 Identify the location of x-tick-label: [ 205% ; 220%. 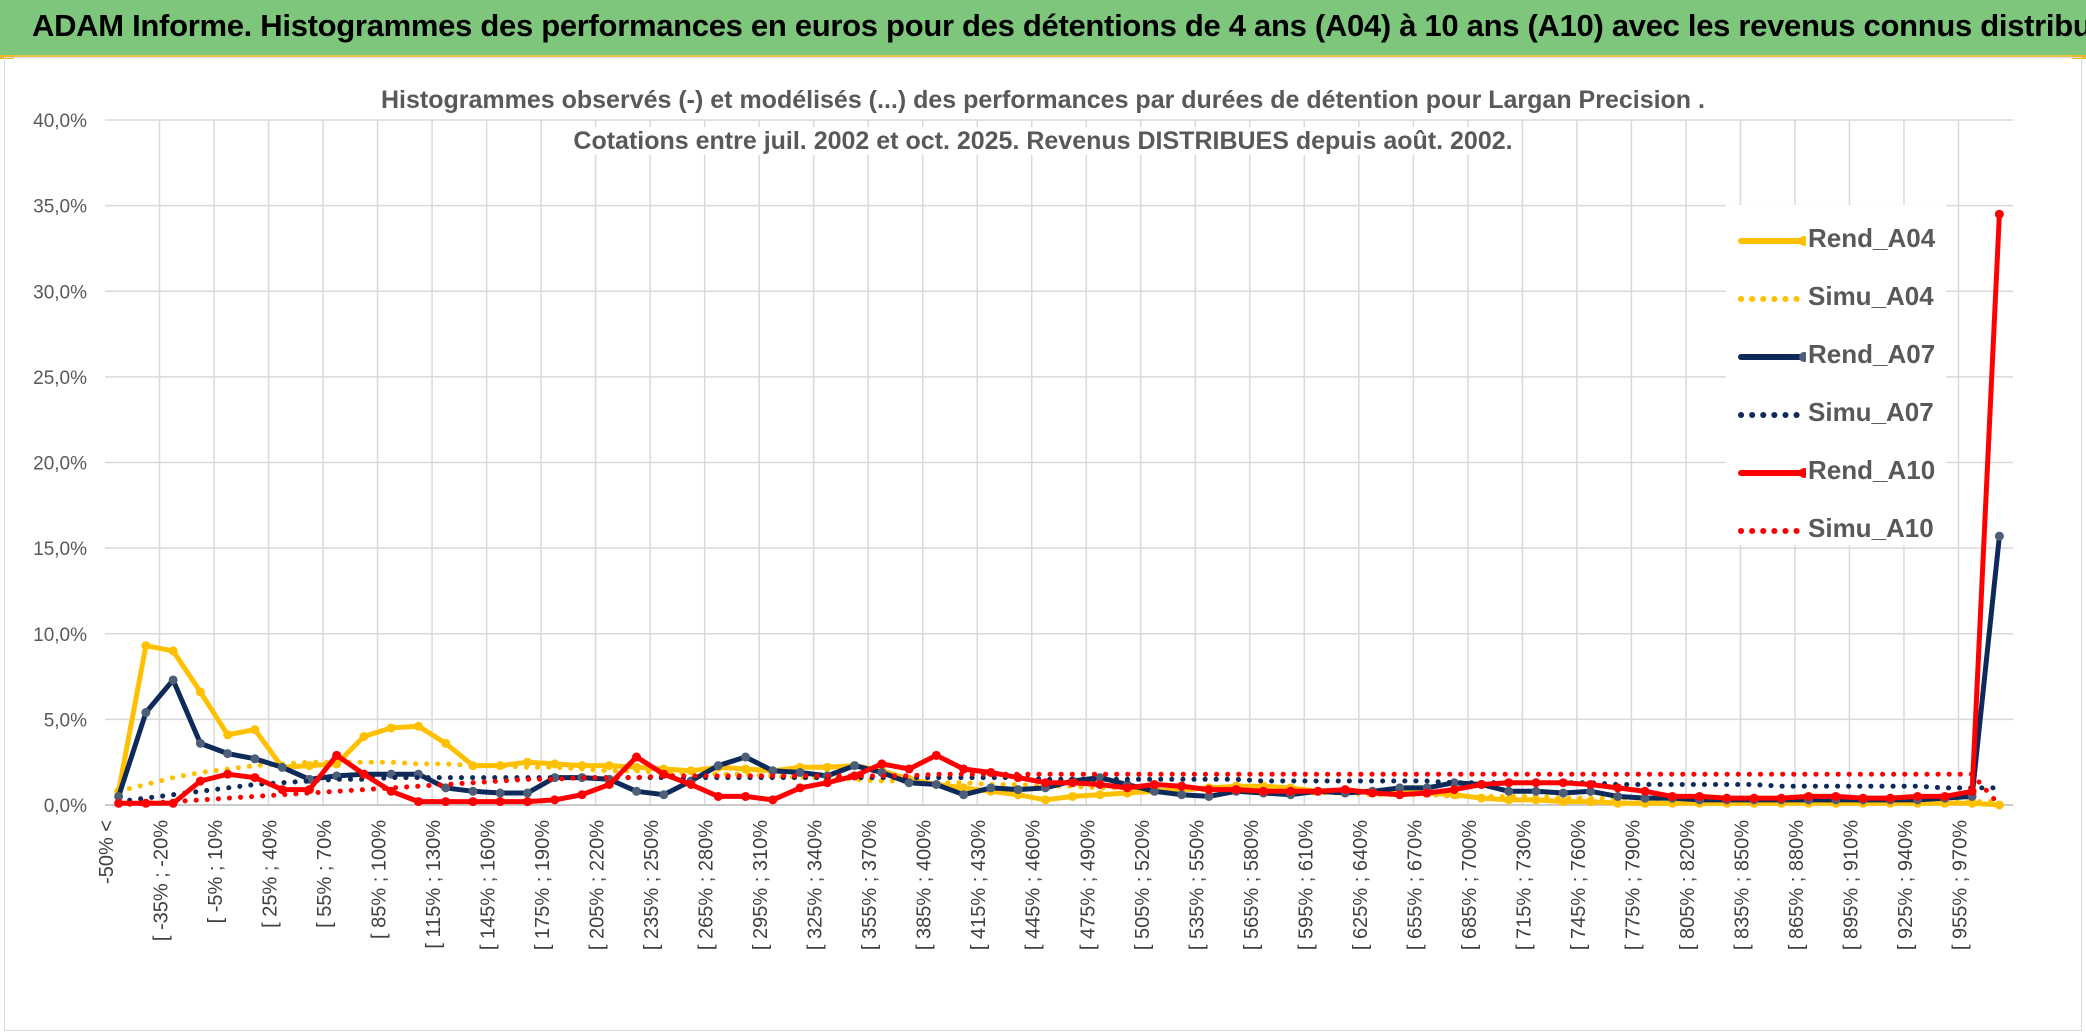
(598, 885).